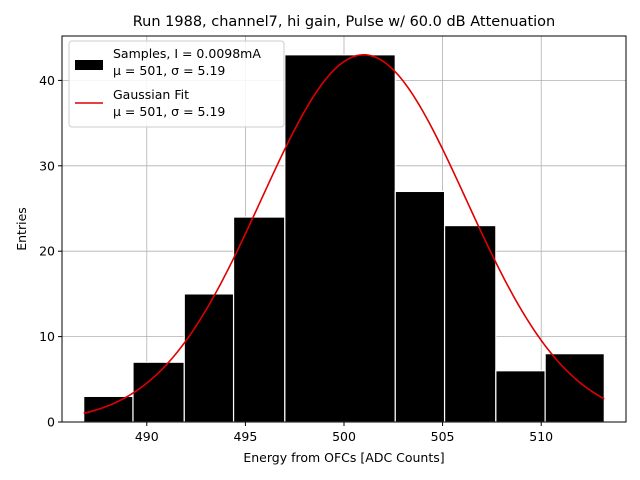 This screenshot has width=640, height=480. Describe the element at coordinates (51, 422) in the screenshot. I see `y-tick-label: 0` at that location.